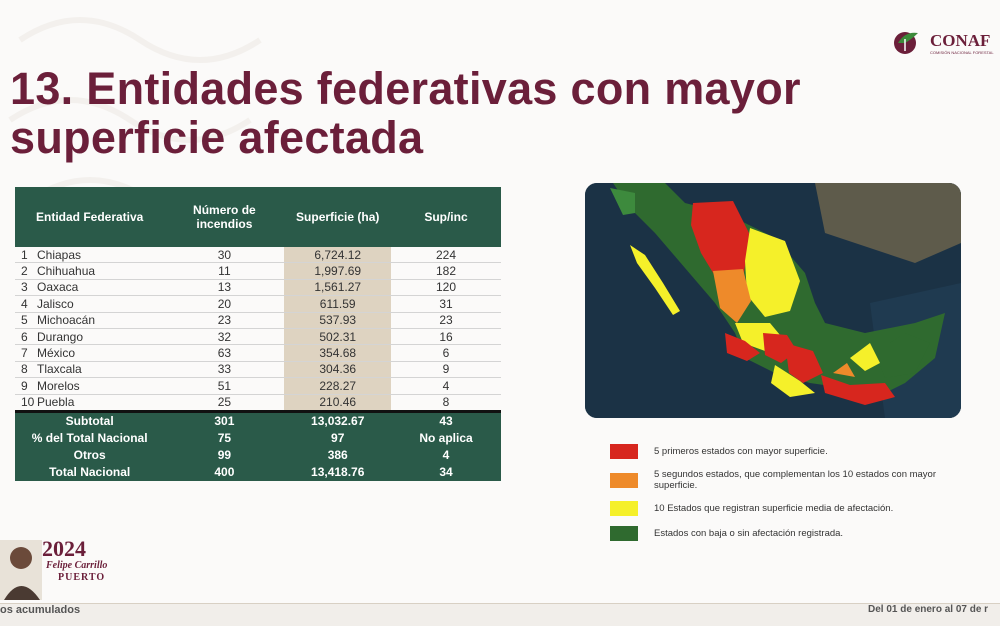 The image size is (1000, 626). I want to click on superficie-cell: 611.59, so click(337, 304).